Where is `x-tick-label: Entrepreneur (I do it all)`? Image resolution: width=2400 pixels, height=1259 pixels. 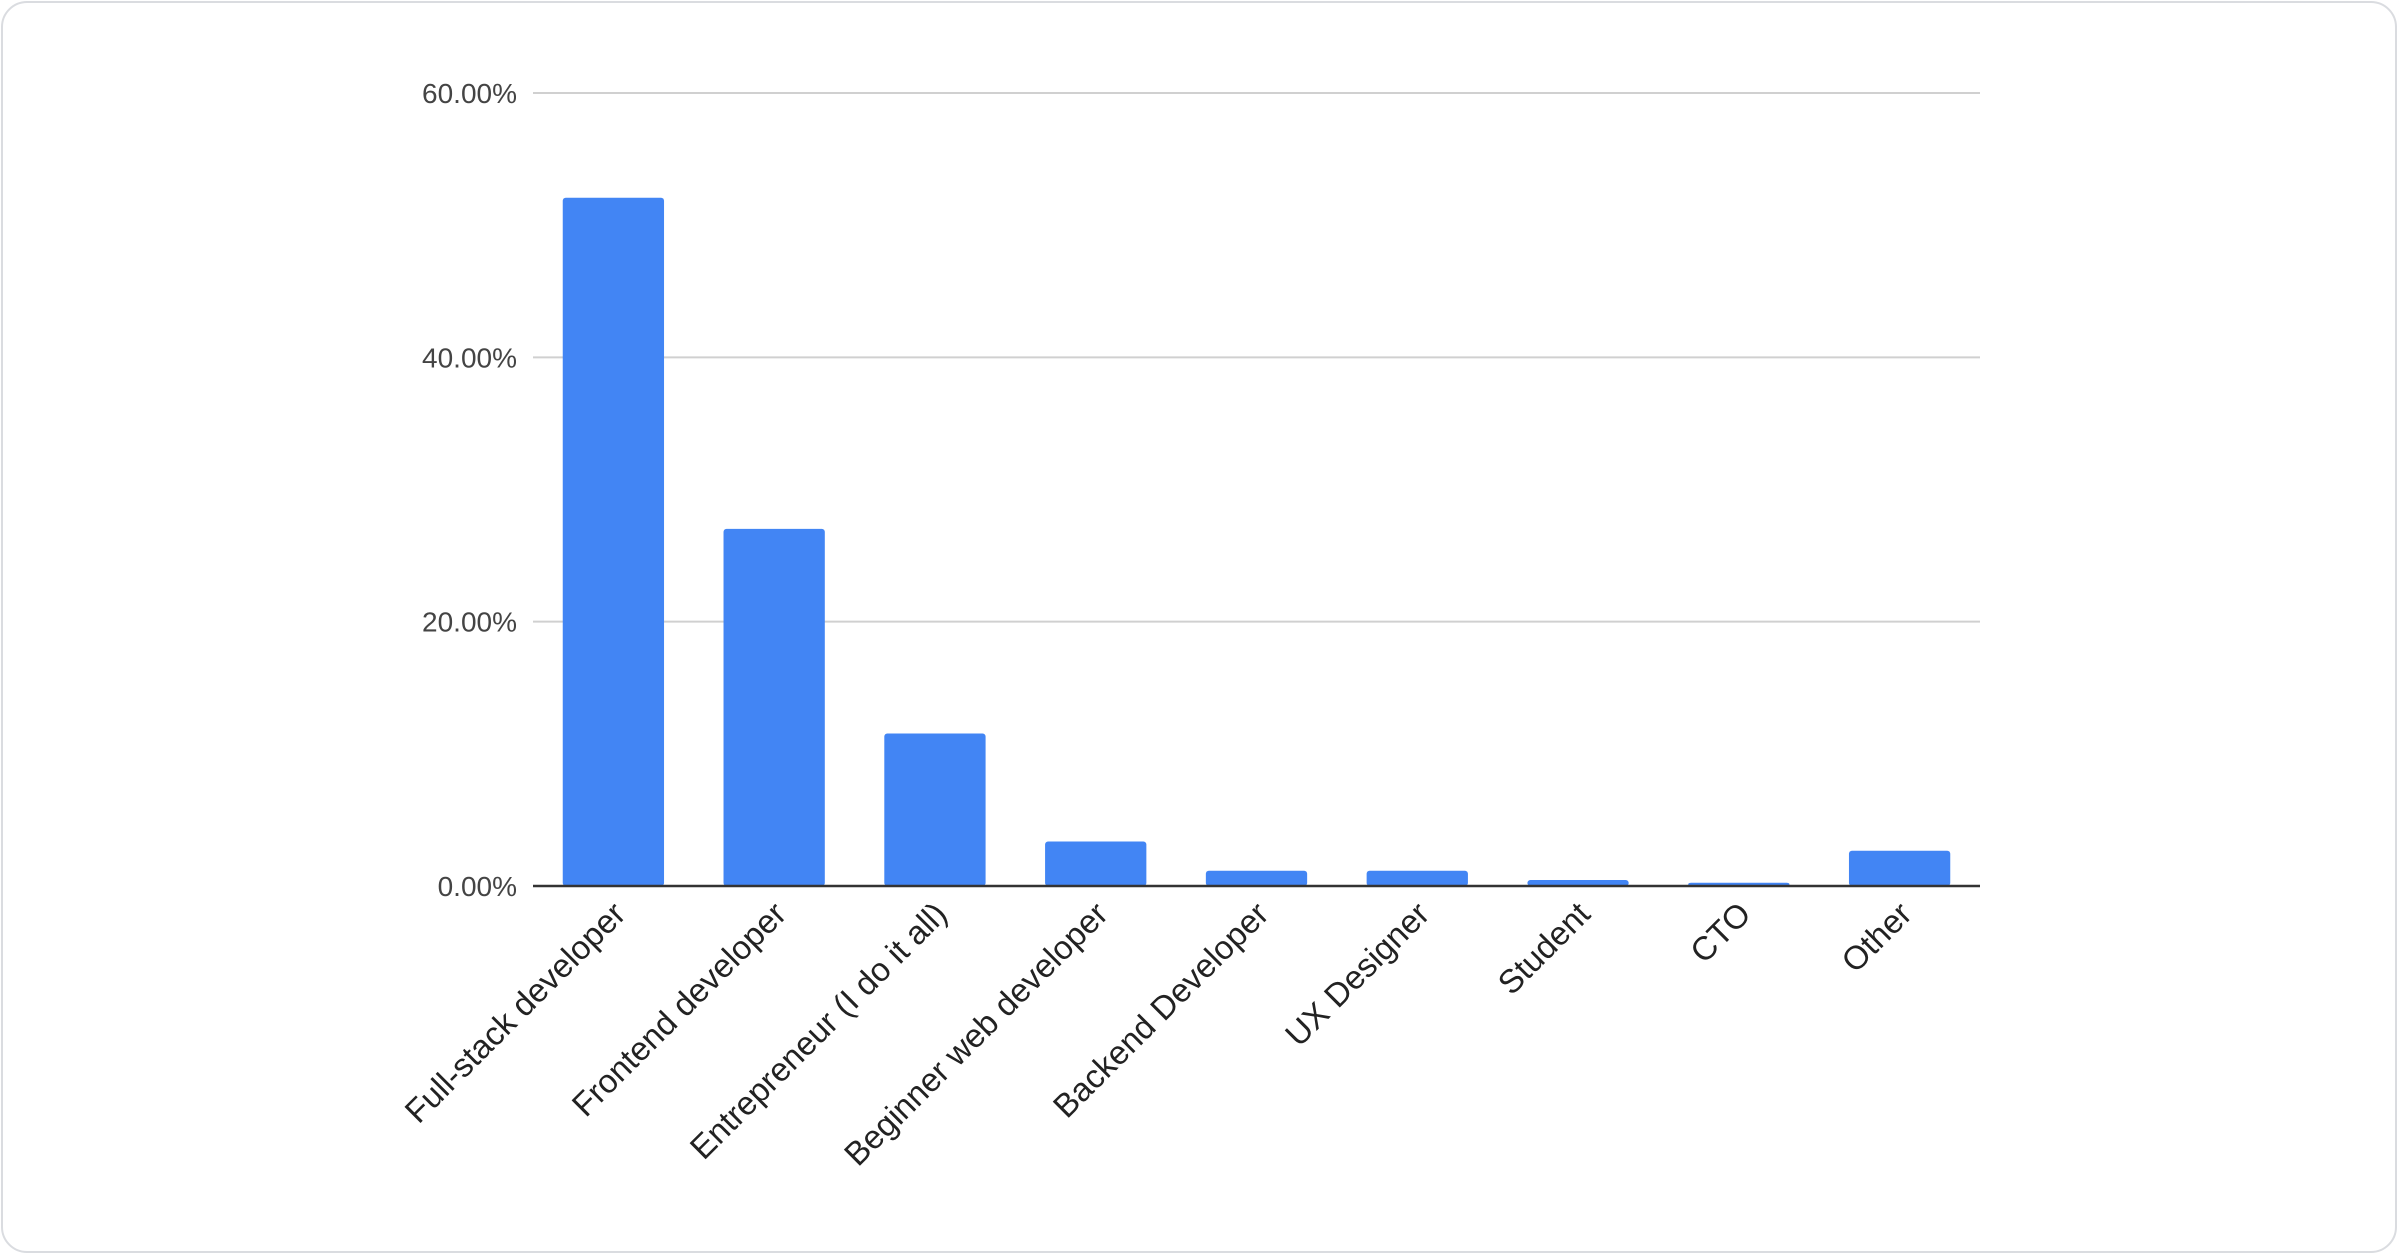 x-tick-label: Entrepreneur (I do it all) is located at coordinates (818, 1030).